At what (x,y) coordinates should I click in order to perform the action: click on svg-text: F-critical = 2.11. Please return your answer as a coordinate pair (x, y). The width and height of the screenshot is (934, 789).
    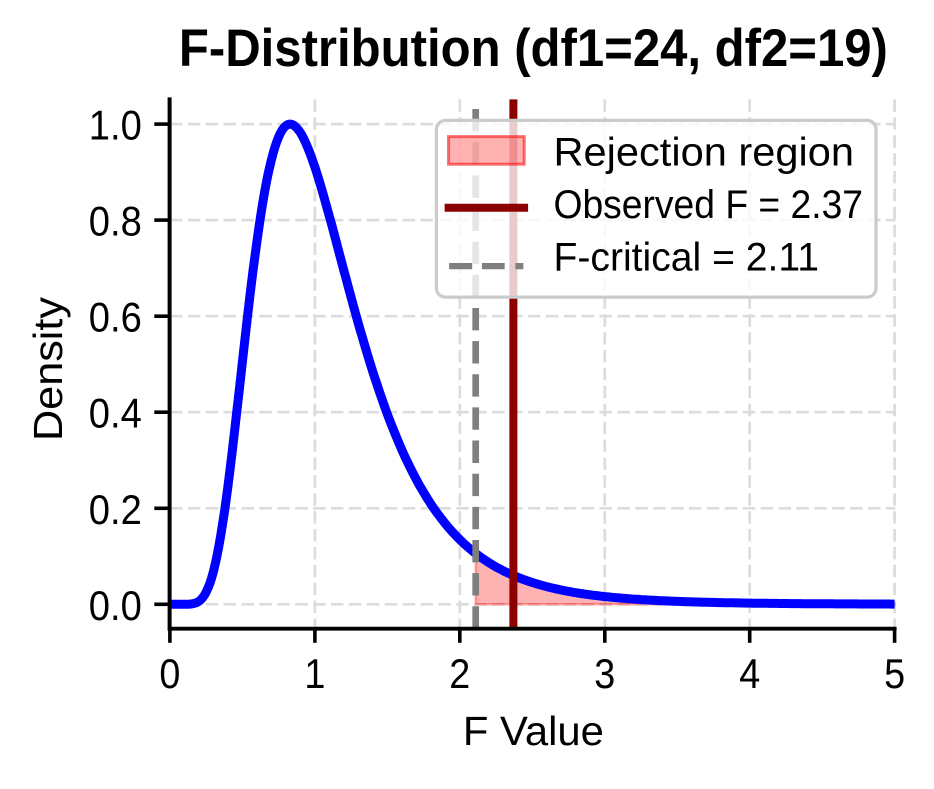
    Looking at the image, I should click on (687, 257).